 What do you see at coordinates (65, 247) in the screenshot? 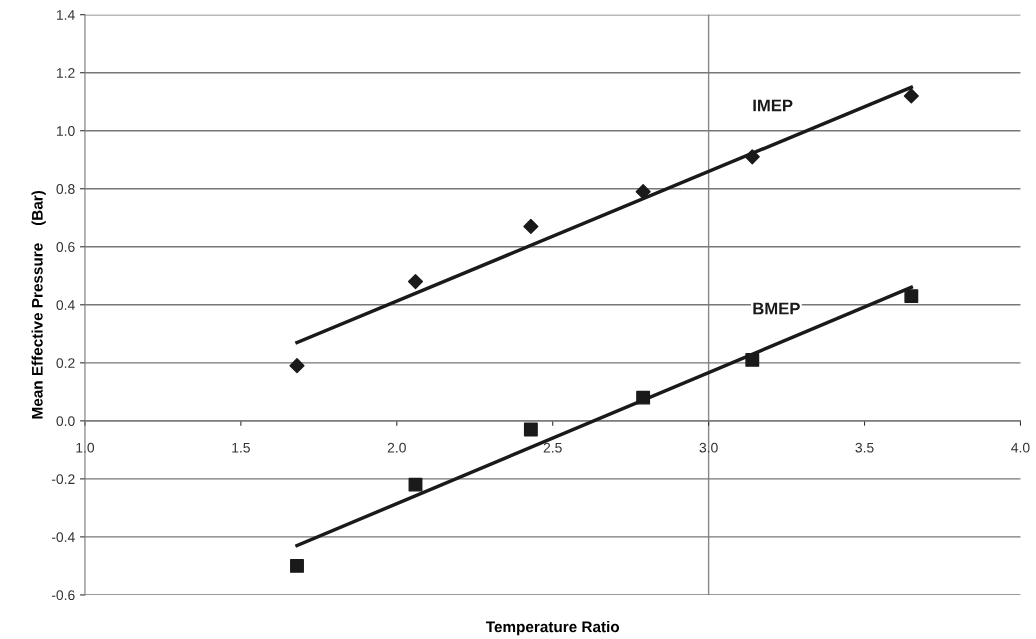
I see `y-tick-label: 0.6` at bounding box center [65, 247].